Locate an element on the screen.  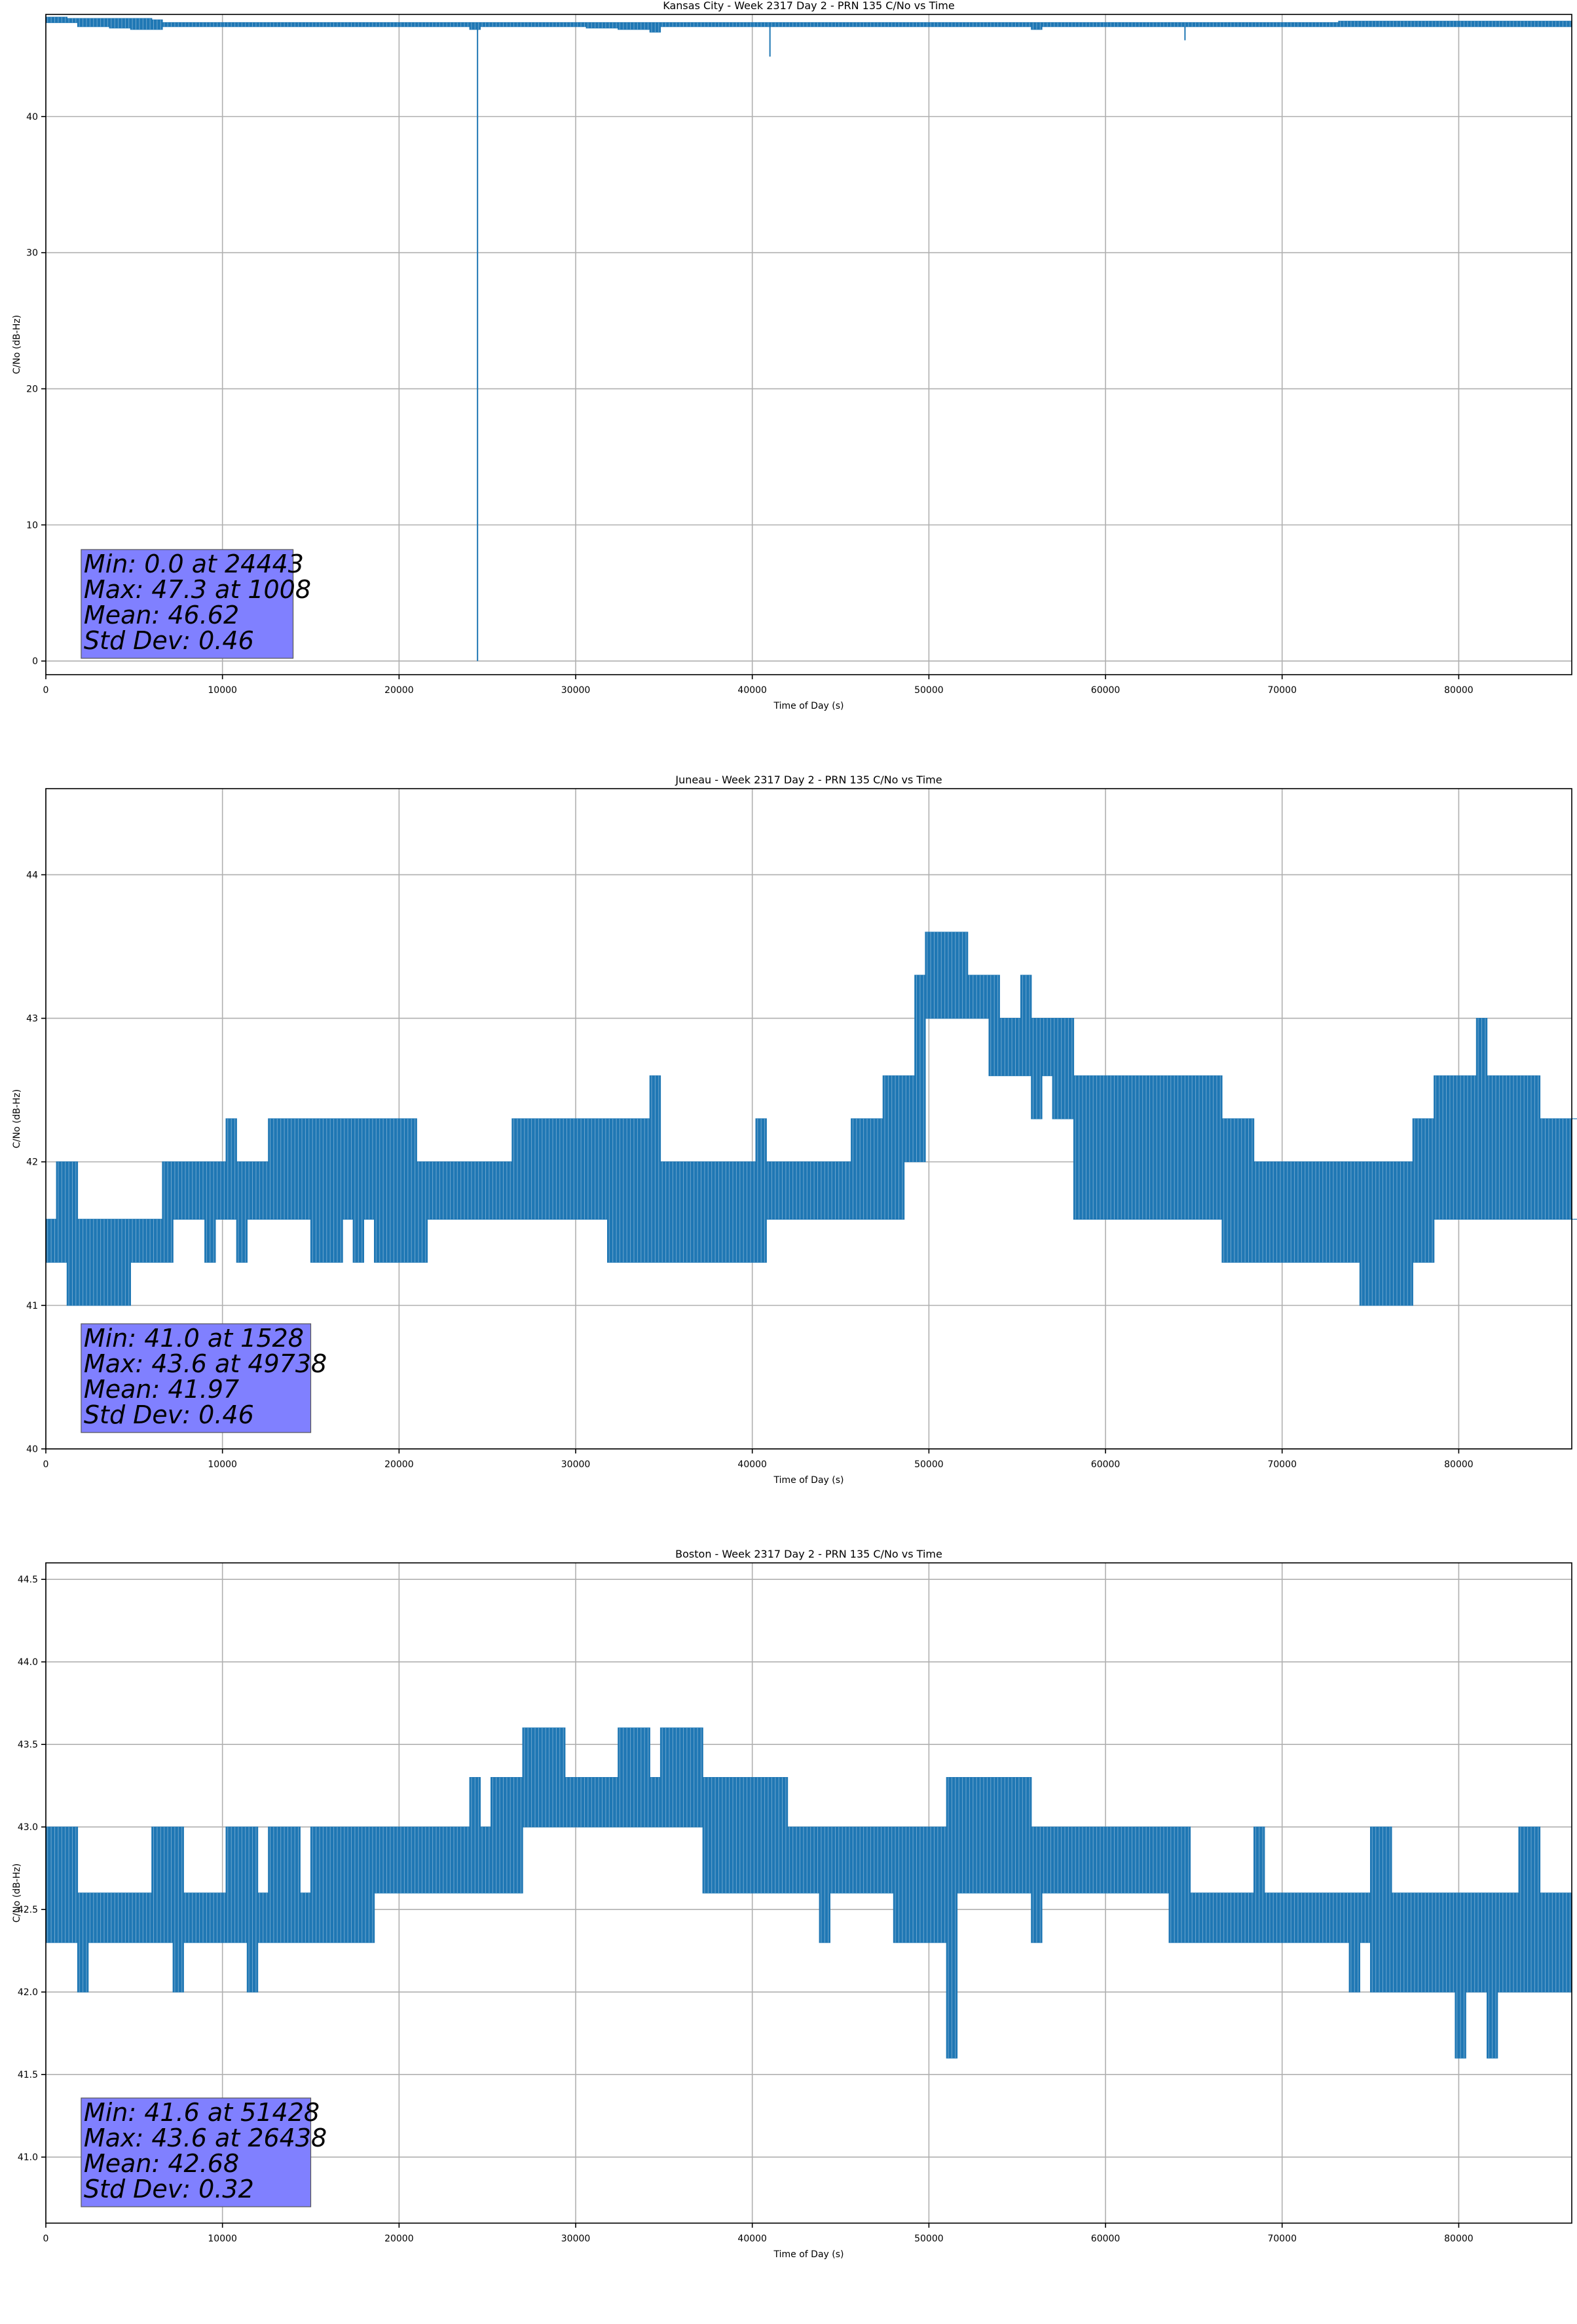
y-tick-label: 43.5 is located at coordinates (28, 1745).